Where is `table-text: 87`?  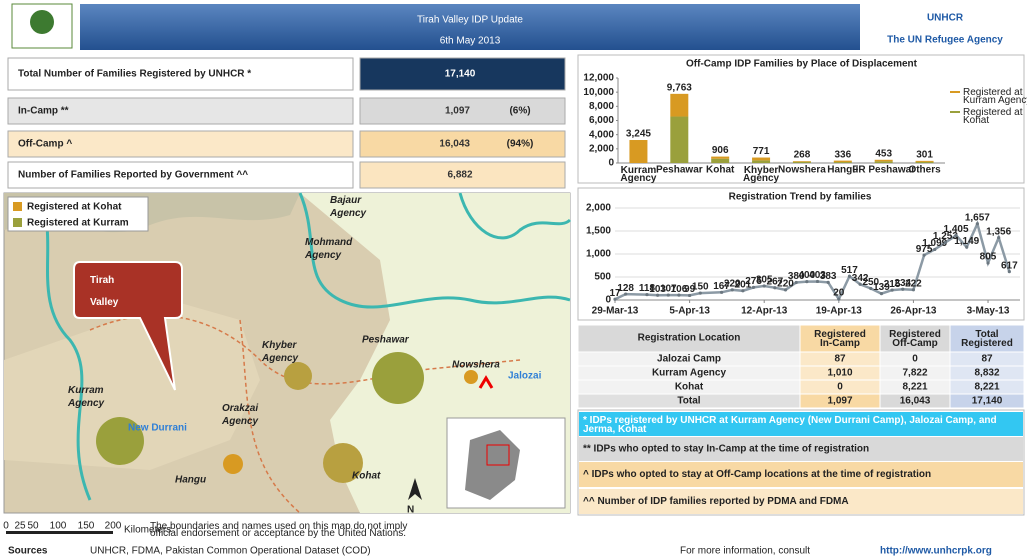
table-text: 87 is located at coordinates (987, 359).